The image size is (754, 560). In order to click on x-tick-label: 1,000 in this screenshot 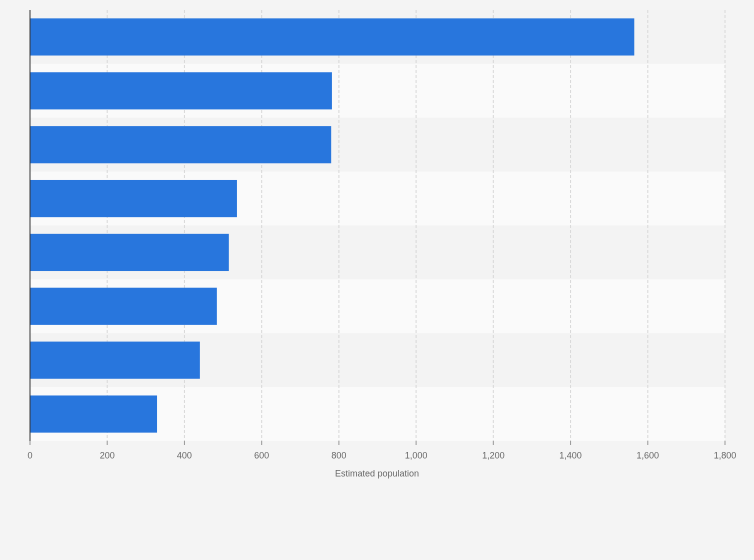, I will do `click(416, 455)`.